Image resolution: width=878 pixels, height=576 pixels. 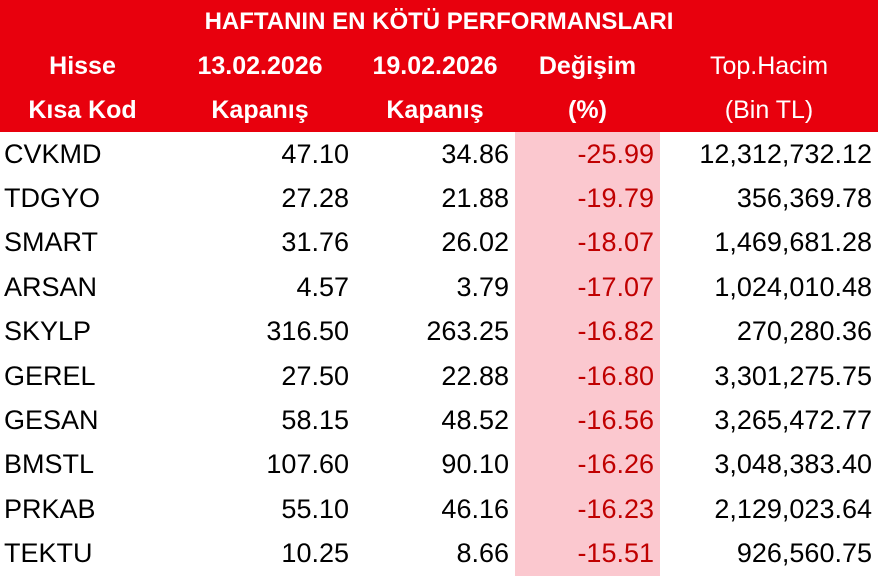 What do you see at coordinates (53, 153) in the screenshot?
I see `stock-code: CVKMD` at bounding box center [53, 153].